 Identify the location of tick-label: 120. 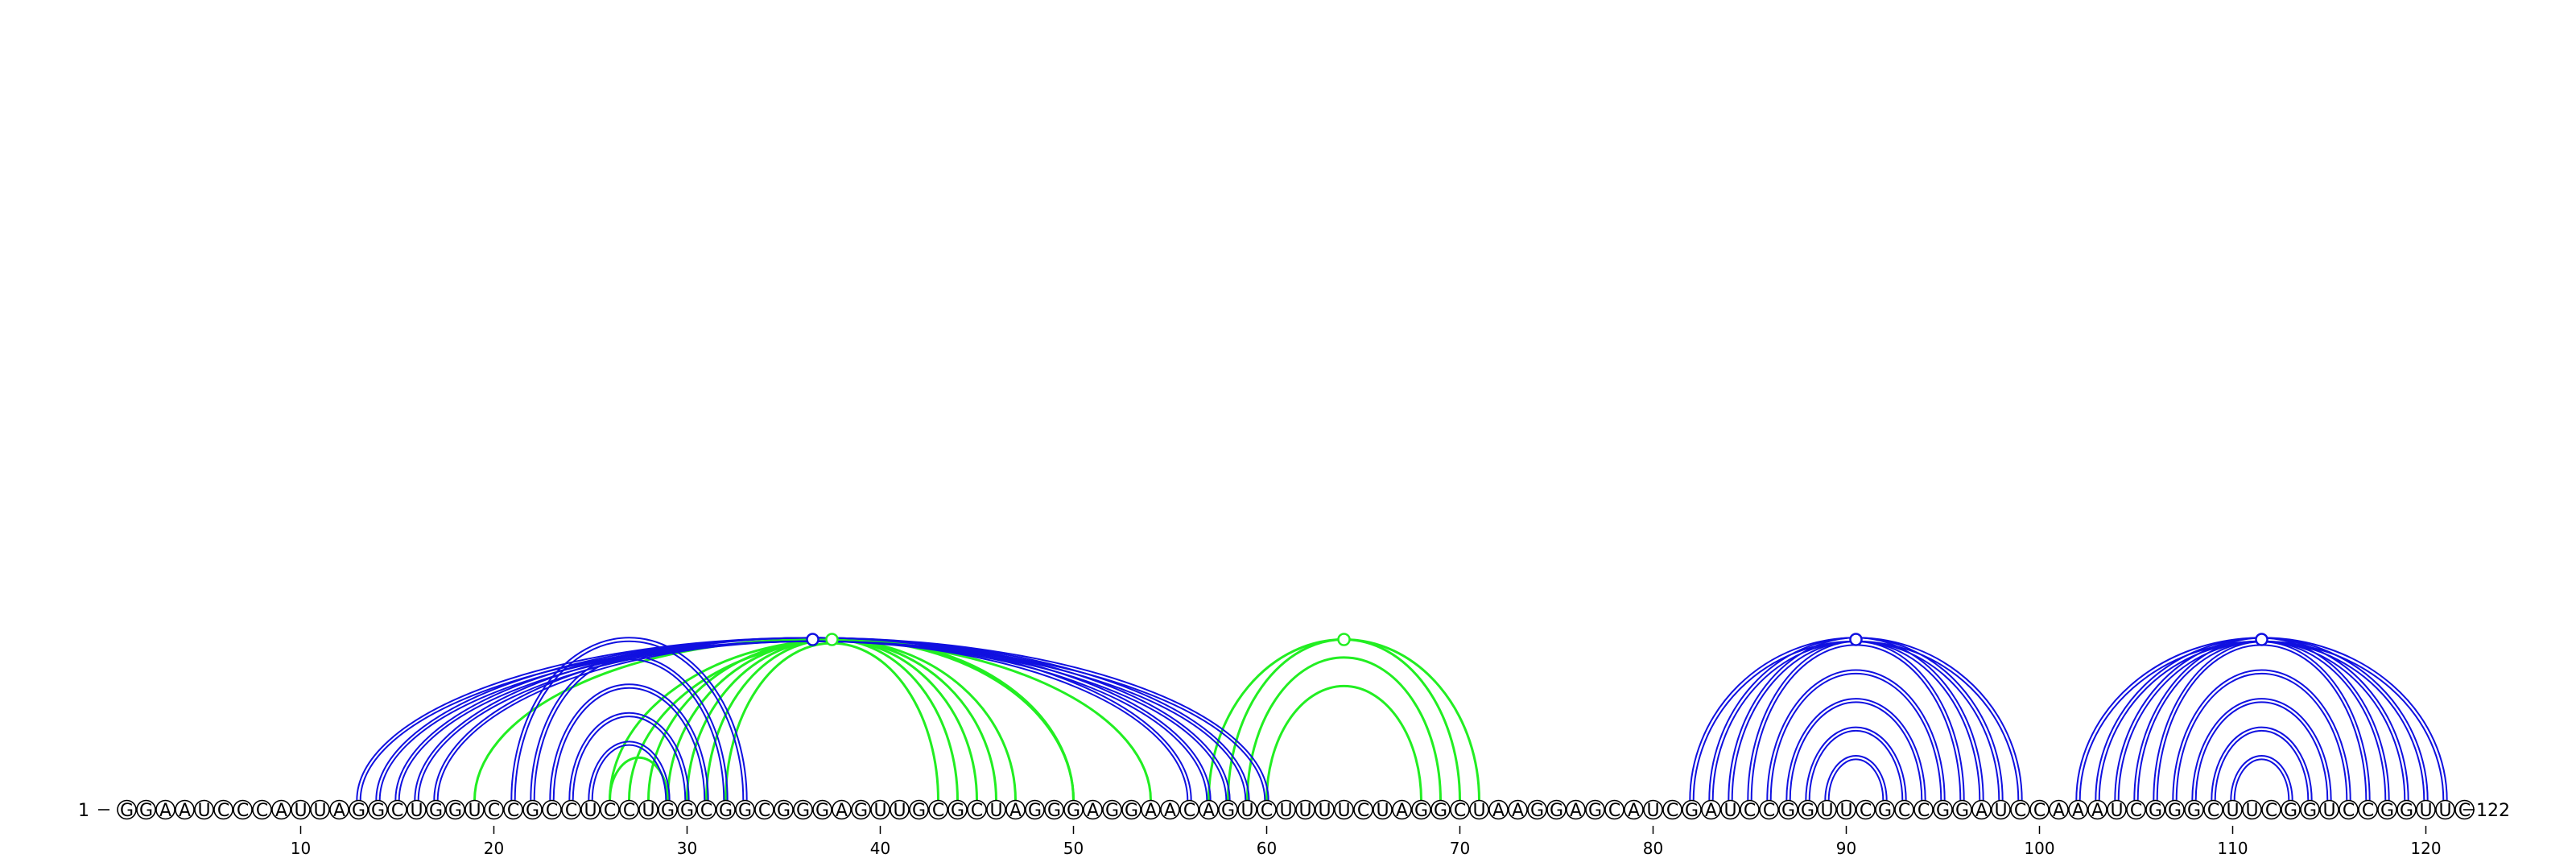
(2425, 849).